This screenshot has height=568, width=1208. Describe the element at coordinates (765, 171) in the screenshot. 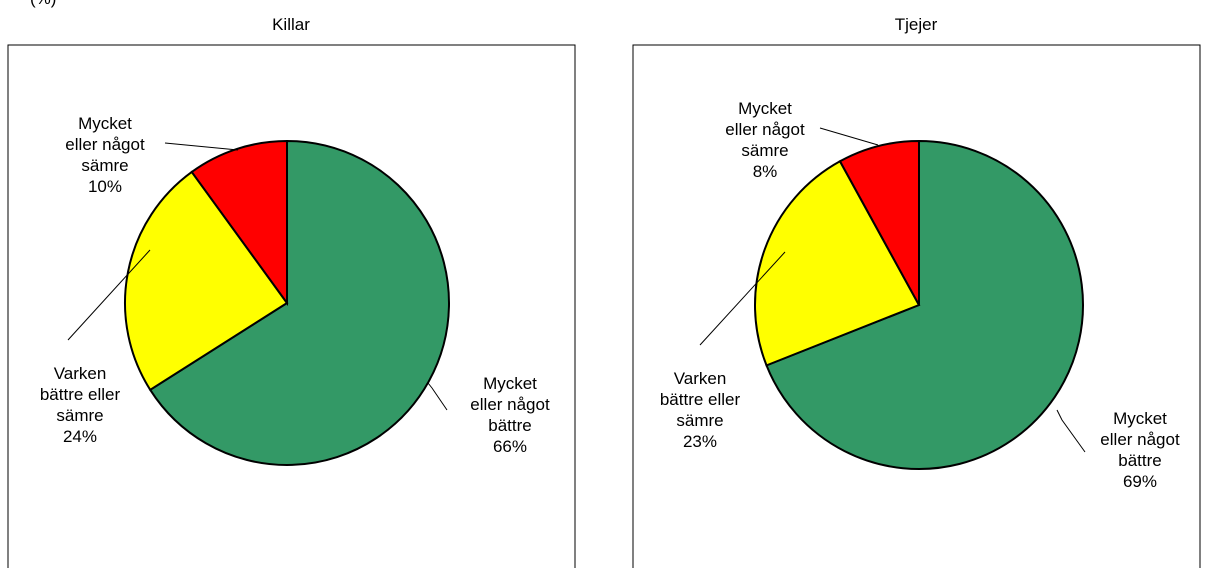

I see `value-label: 8%` at that location.